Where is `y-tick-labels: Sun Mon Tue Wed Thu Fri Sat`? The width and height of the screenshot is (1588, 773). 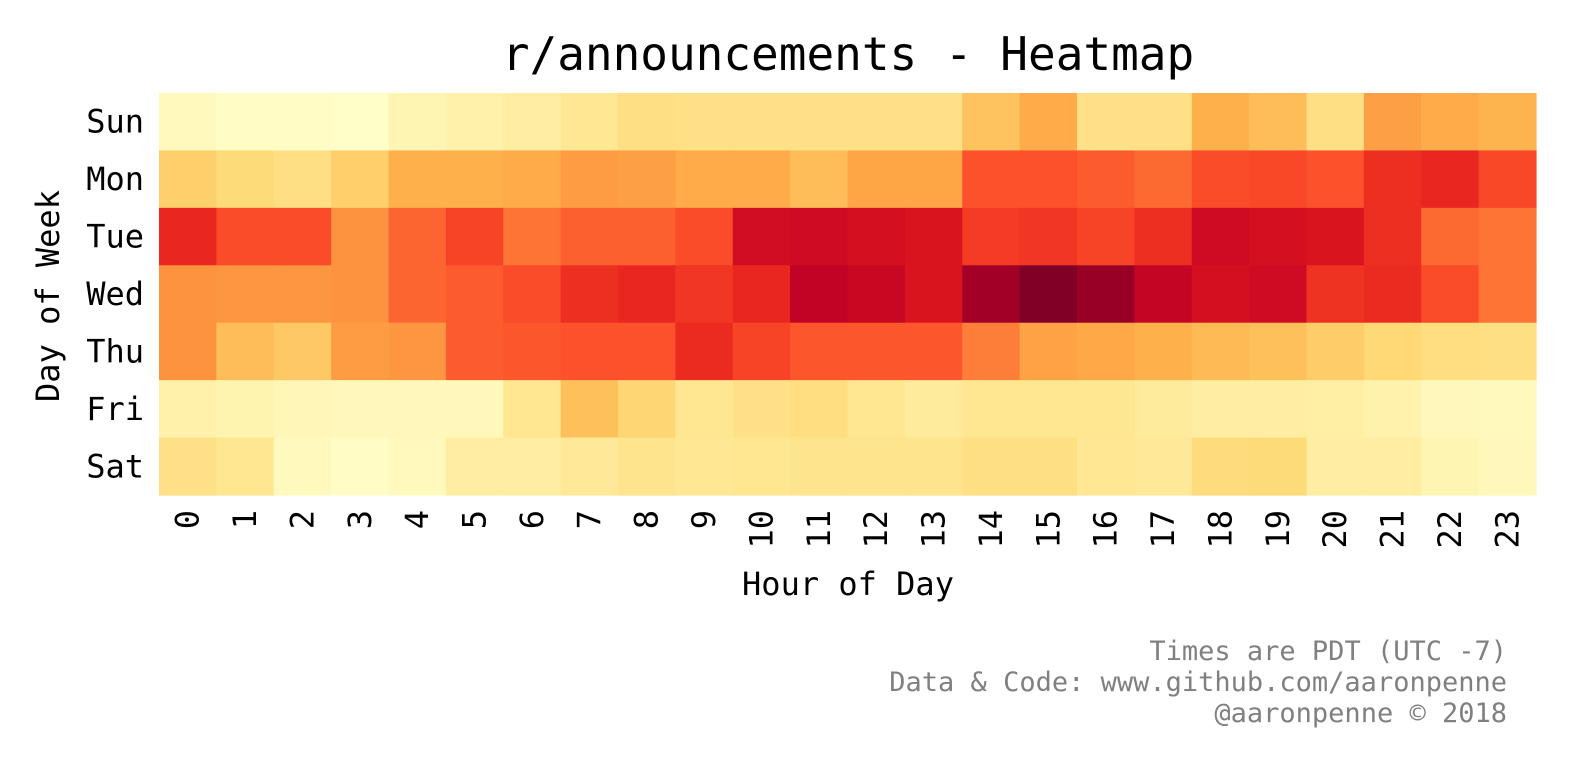
y-tick-labels: Sun Mon Tue Wed Thu Fri Sat is located at coordinates (115, 294).